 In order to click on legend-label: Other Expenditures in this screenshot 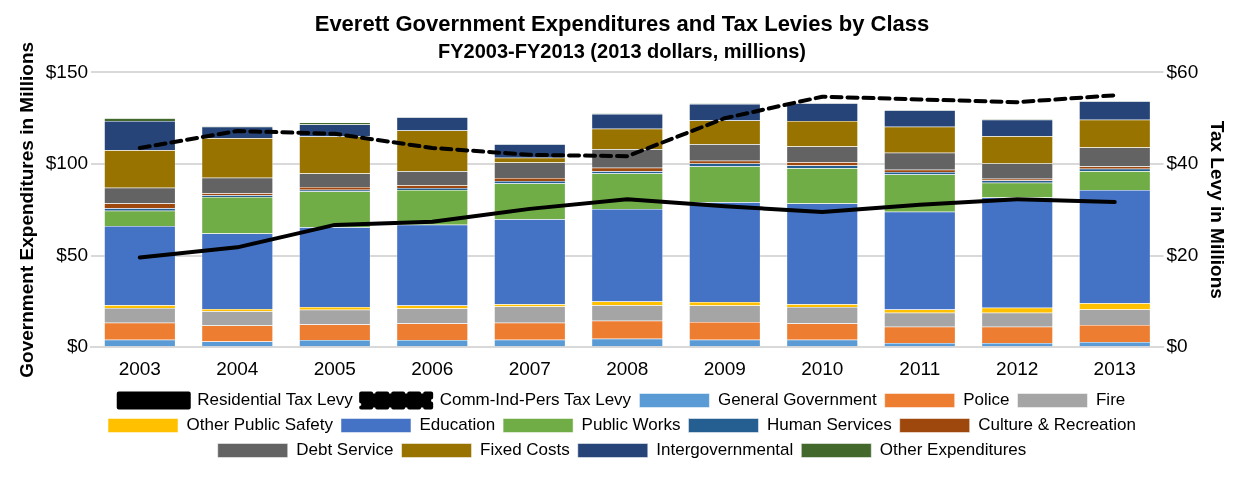, I will do `click(953, 450)`.